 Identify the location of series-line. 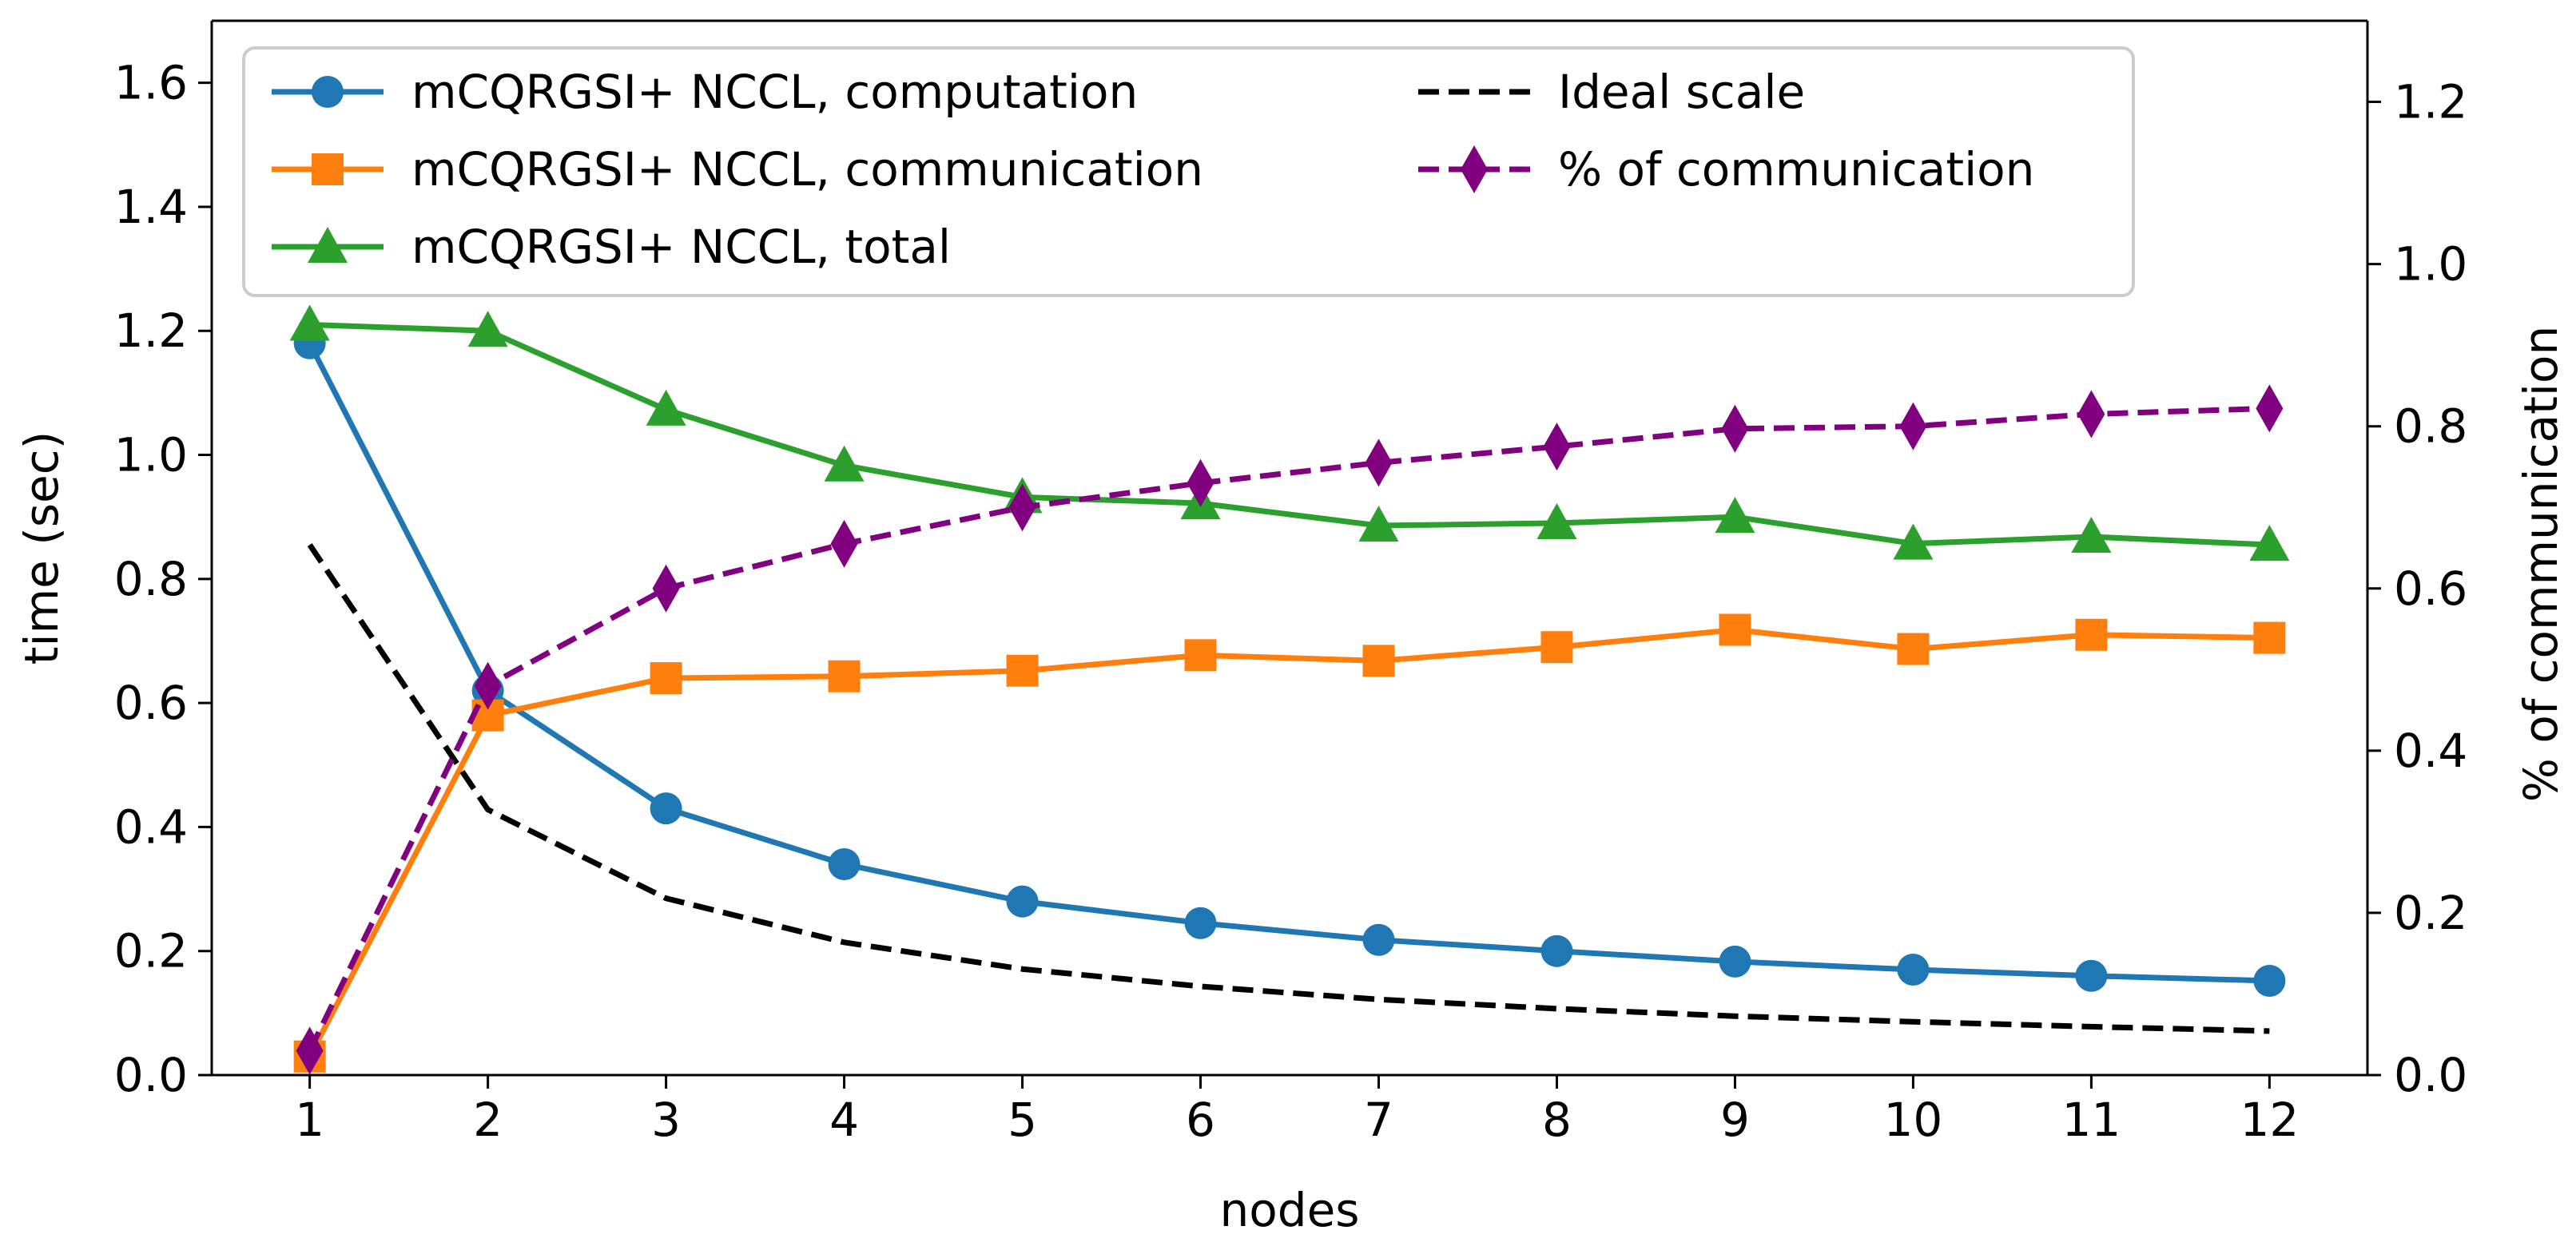
(1289, 435).